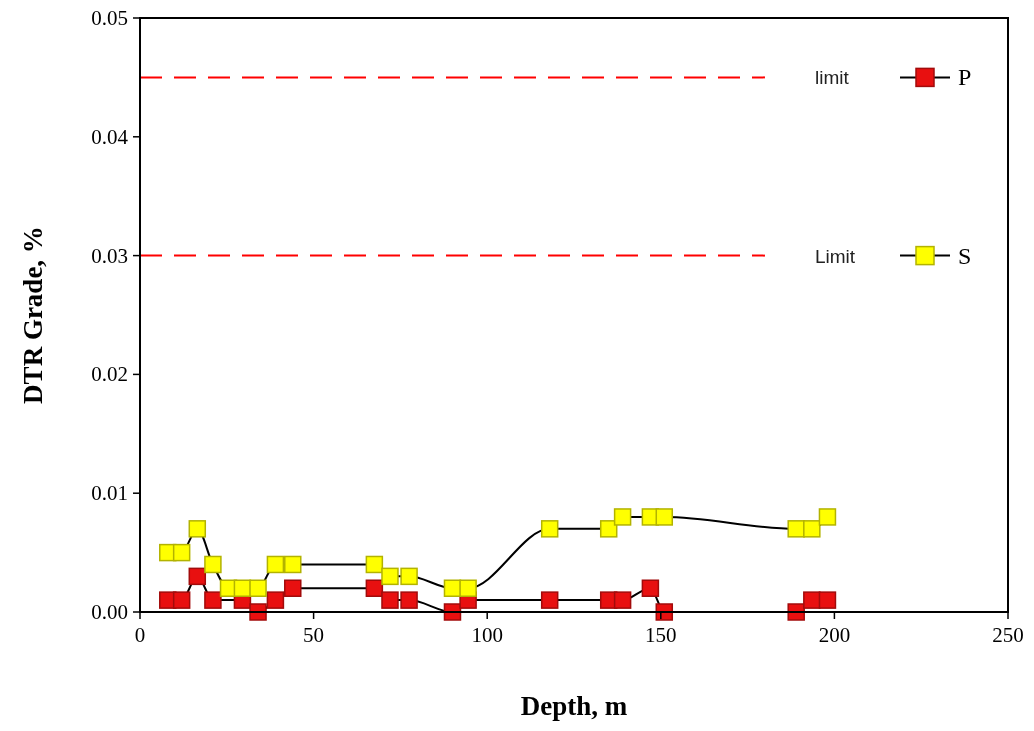 The image size is (1034, 731). What do you see at coordinates (1008, 635) in the screenshot?
I see `x-tick-label: 250` at bounding box center [1008, 635].